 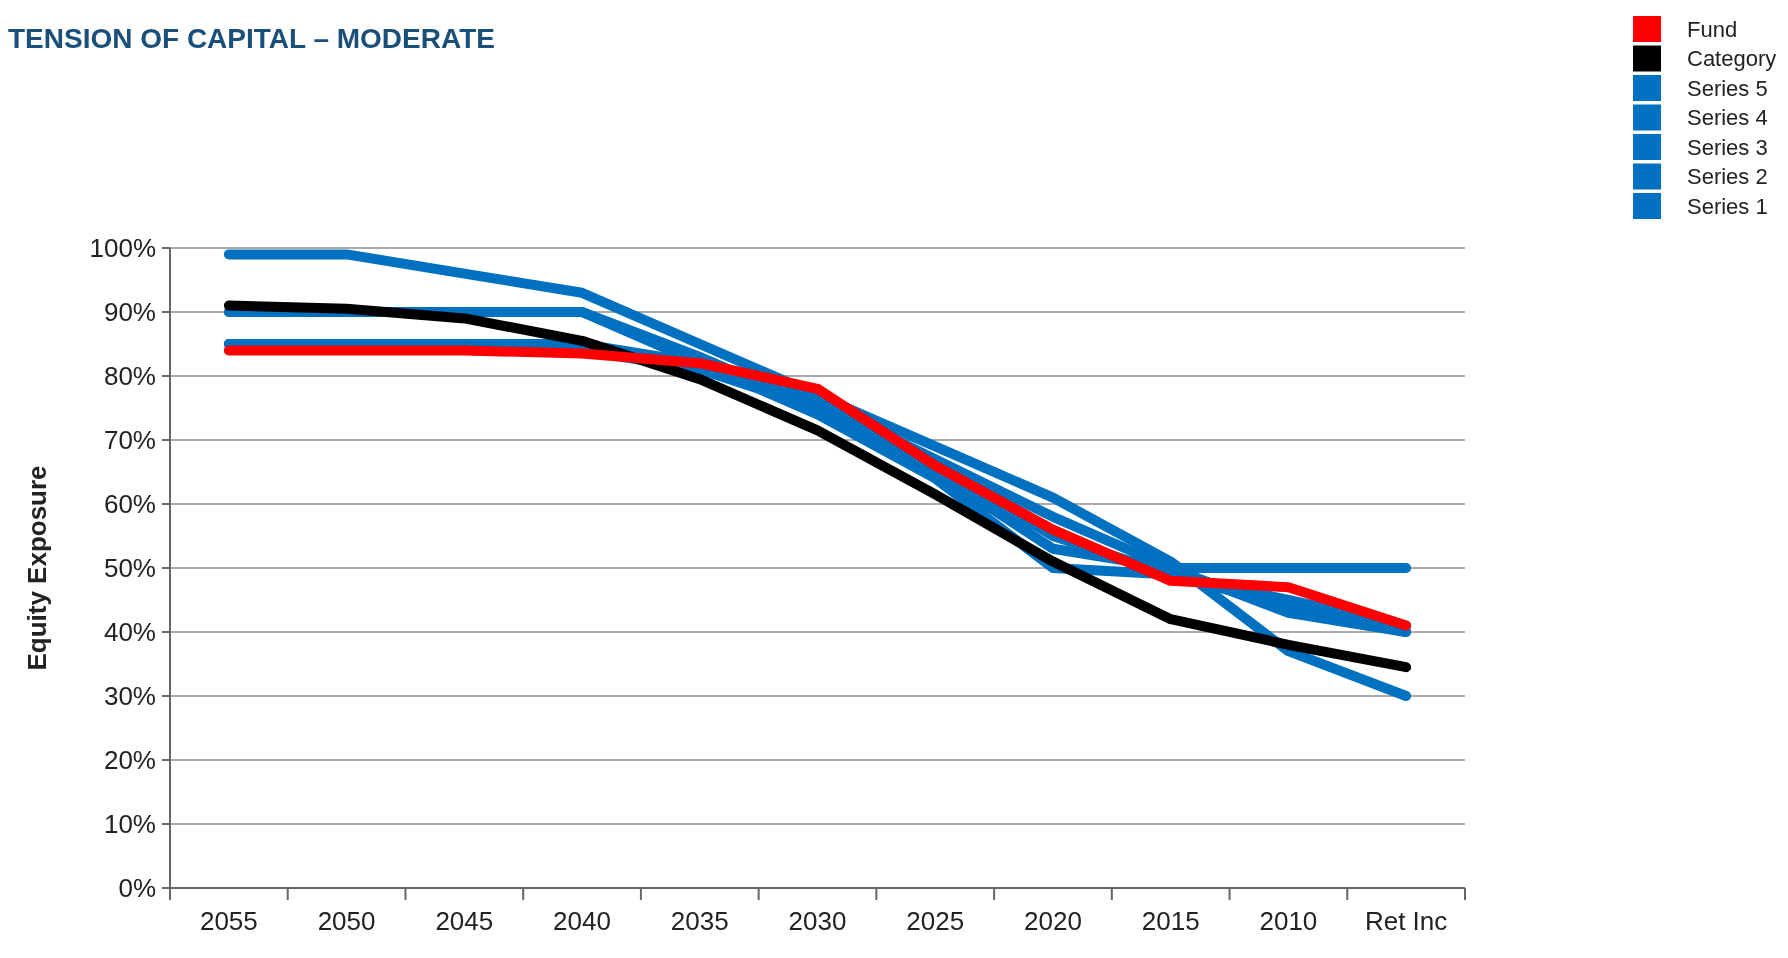 What do you see at coordinates (251, 38) in the screenshot?
I see `chart-title: TENSION OF CAPITAL – MODERATE` at bounding box center [251, 38].